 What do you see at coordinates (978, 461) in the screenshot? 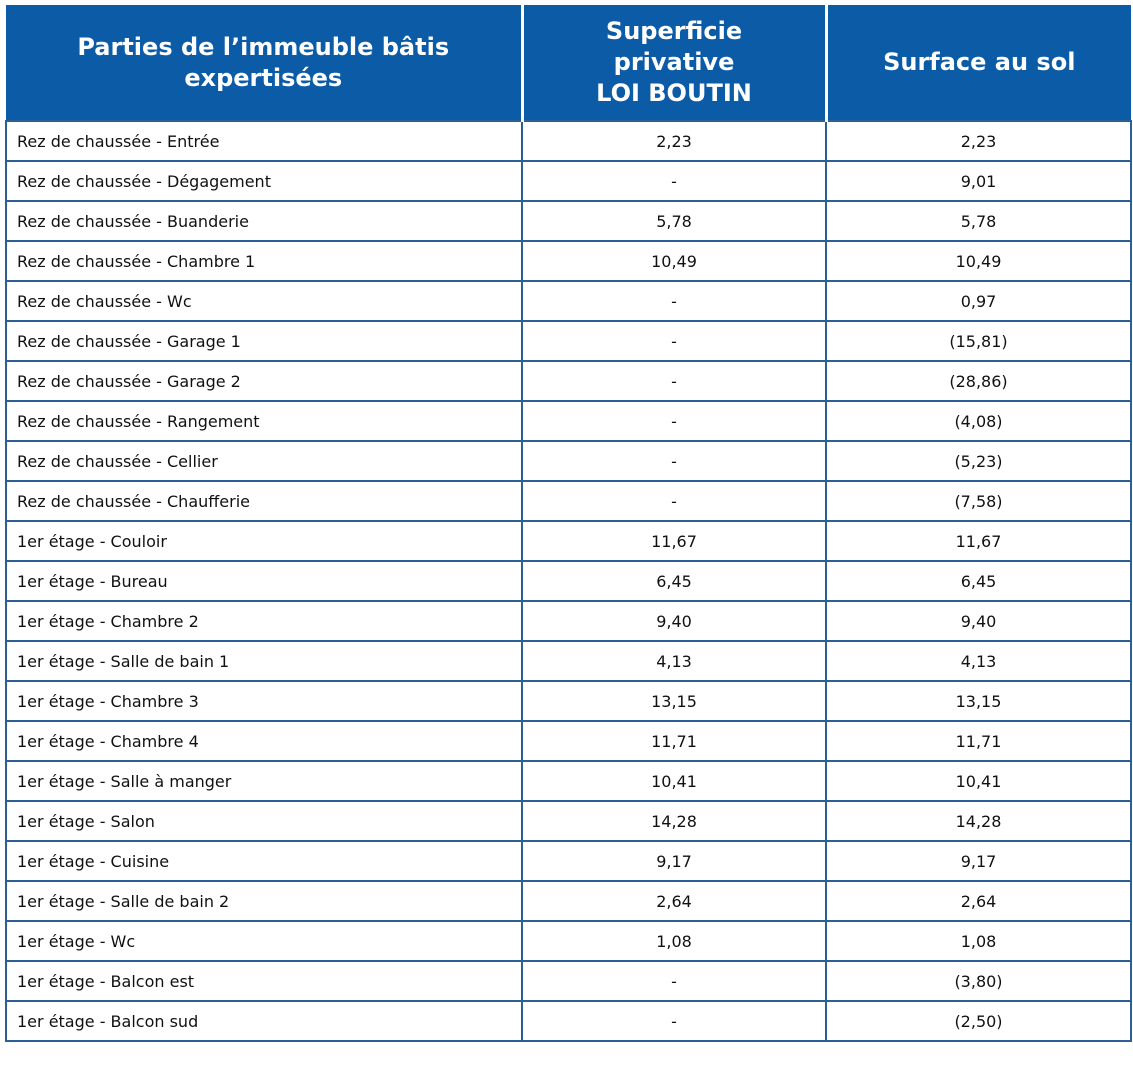
I see `row-surface-sol: (5,23)` at bounding box center [978, 461].